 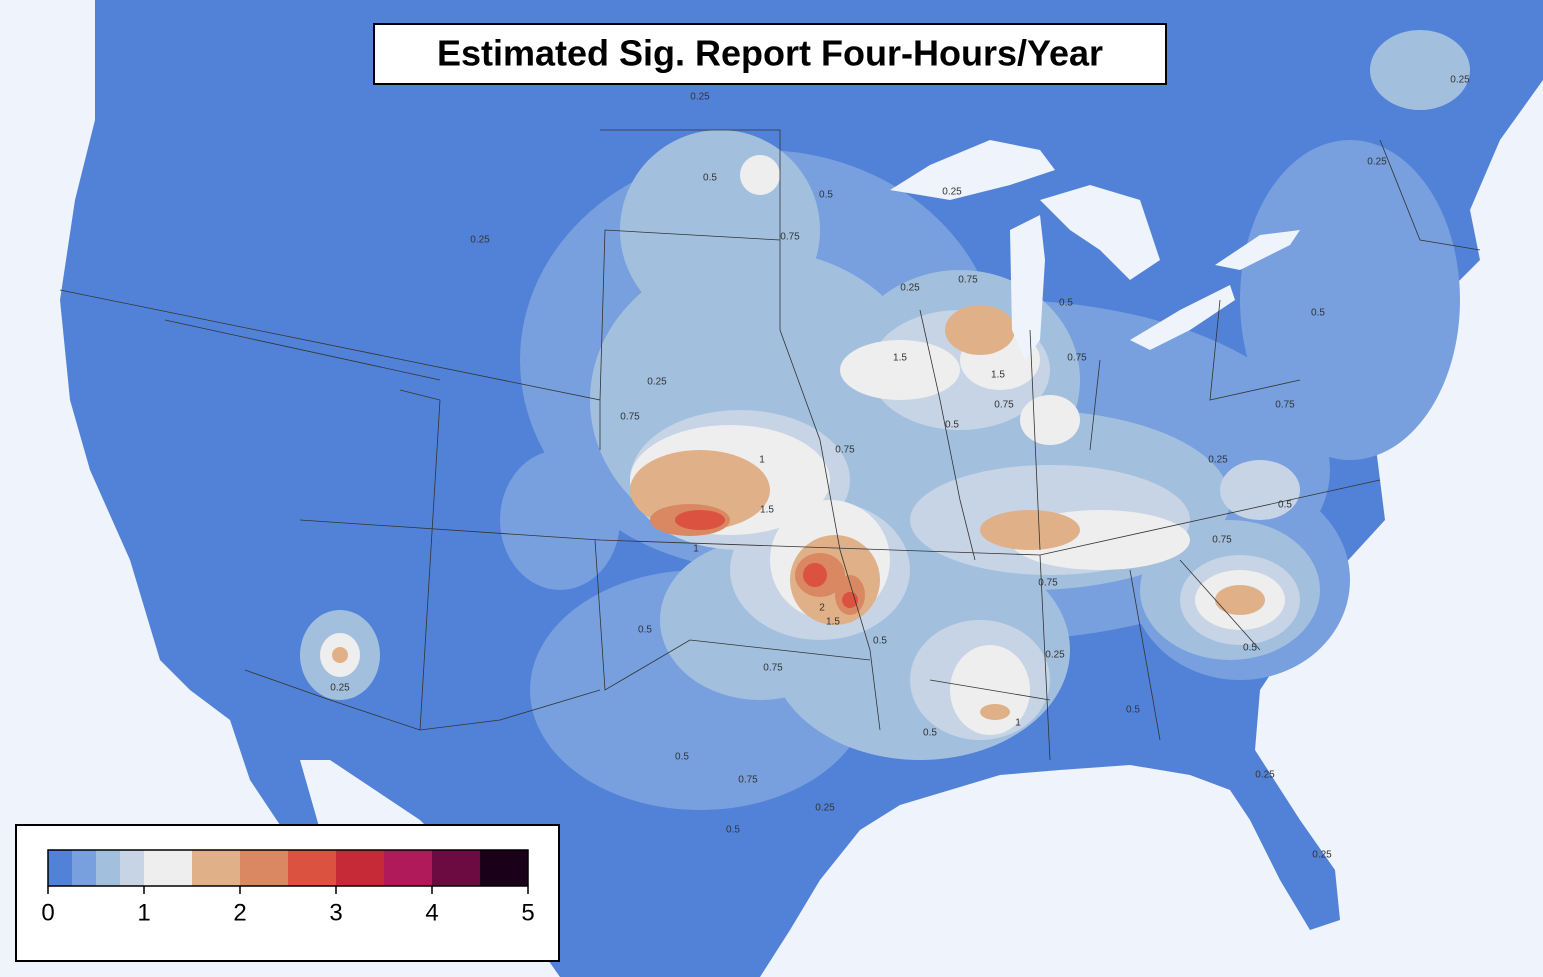 I want to click on title-box, so click(x=770, y=54).